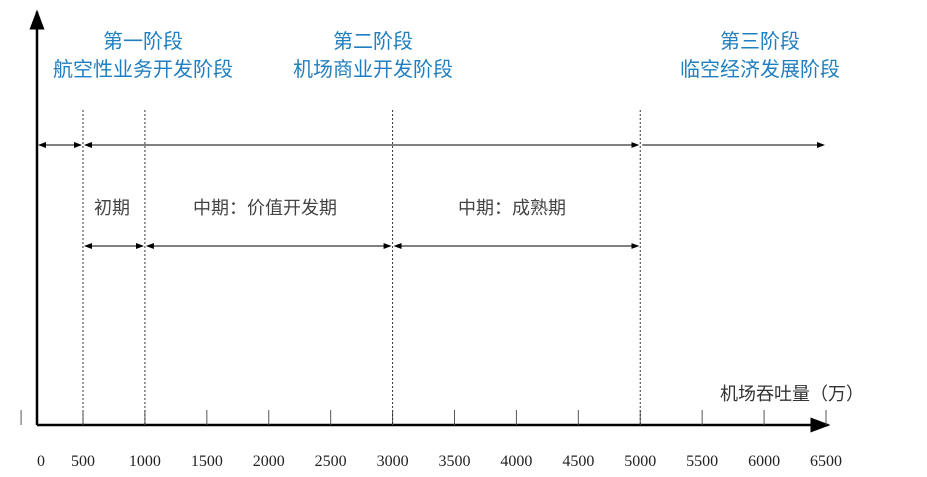 Image resolution: width=927 pixels, height=477 pixels. I want to click on tick-label: 3500, so click(454, 461).